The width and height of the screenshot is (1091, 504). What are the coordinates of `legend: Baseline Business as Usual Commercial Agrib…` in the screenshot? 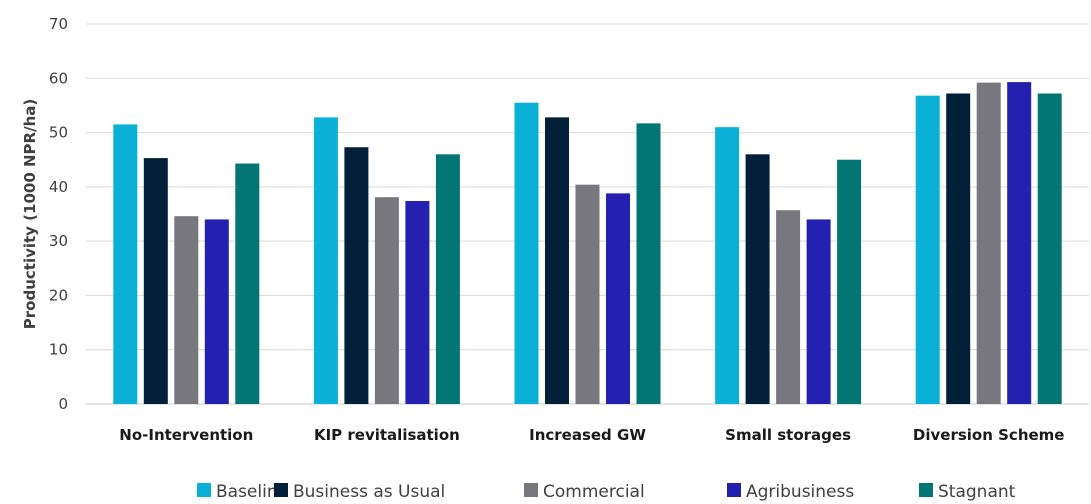 It's located at (606, 492).